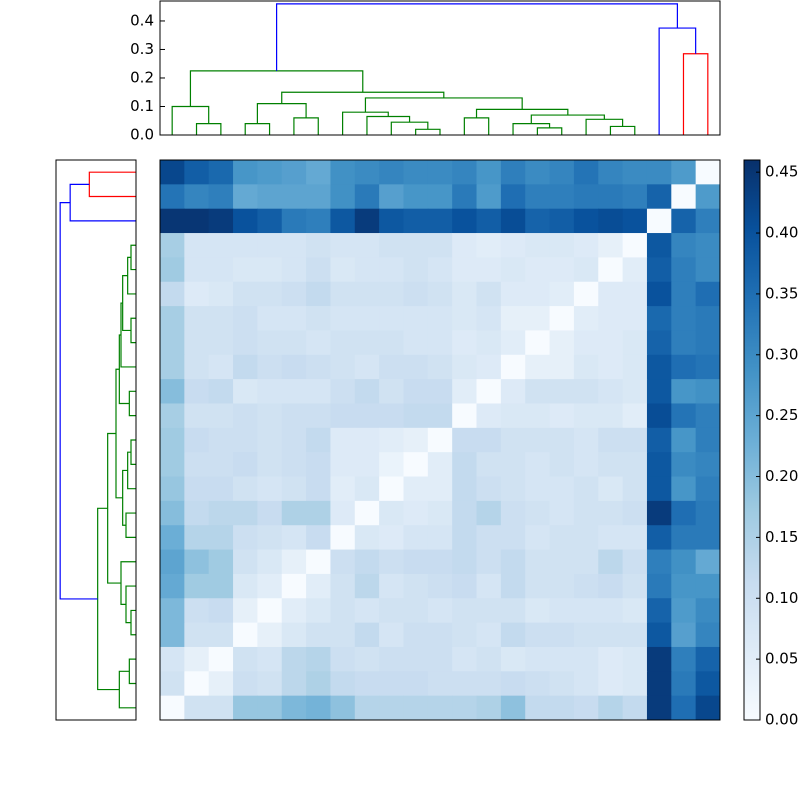 The width and height of the screenshot is (800, 800). I want to click on colorbar-tick-label: 0.45, so click(781, 172).